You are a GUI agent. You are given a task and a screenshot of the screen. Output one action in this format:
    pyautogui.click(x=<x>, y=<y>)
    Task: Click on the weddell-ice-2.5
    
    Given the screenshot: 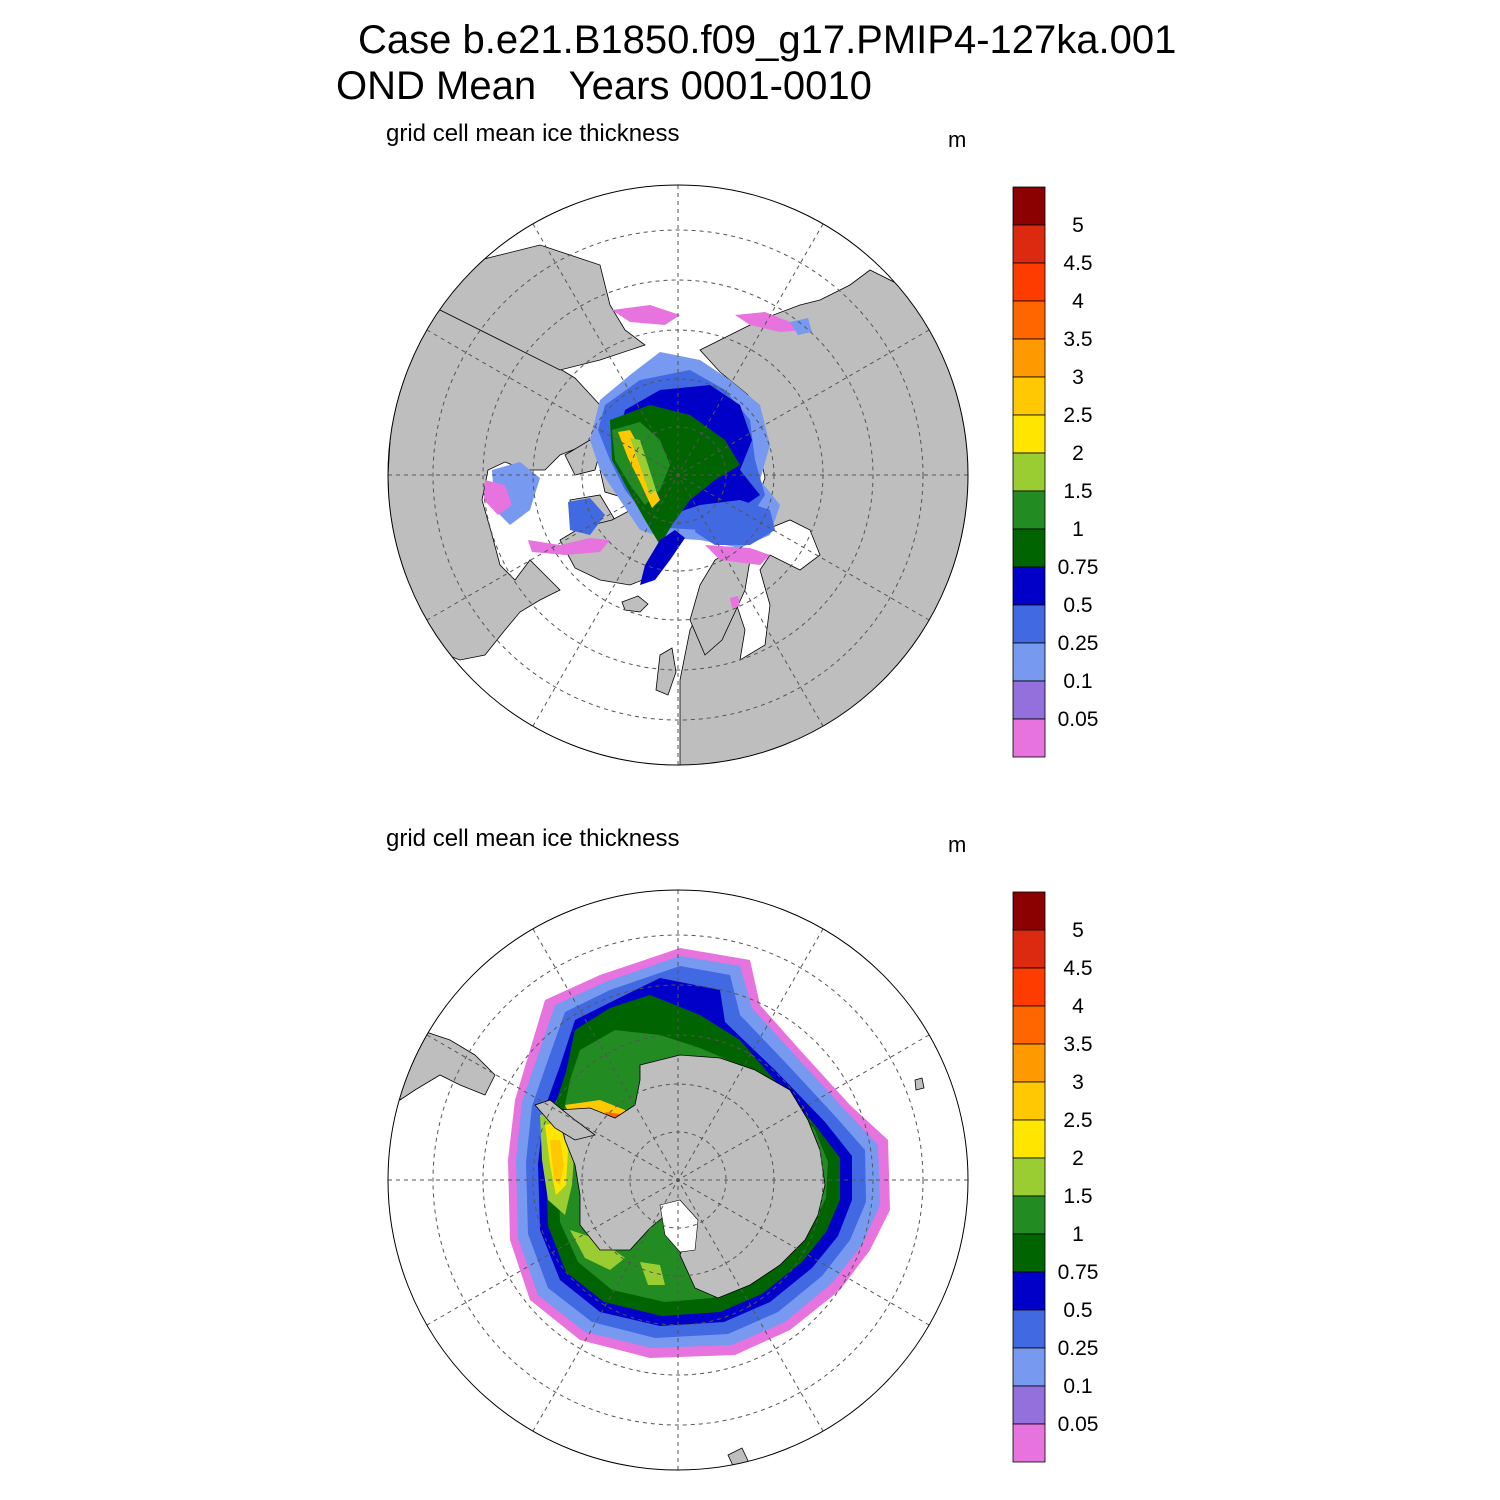 What is the action you would take?
    pyautogui.click(x=557, y=1162)
    